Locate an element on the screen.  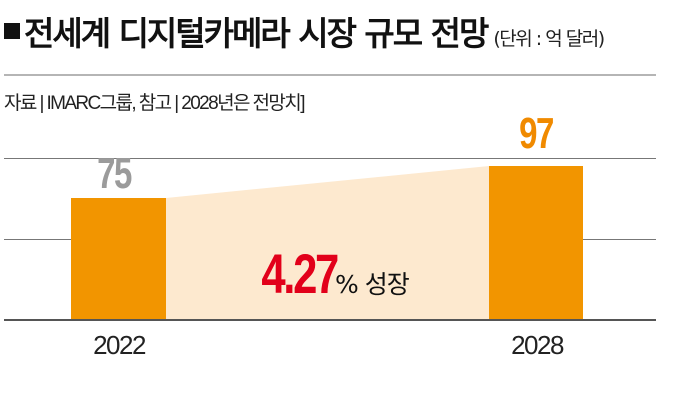
source-note: 자료 | IMARC그룹, 참고 | 2028년은 전망치] is located at coordinates (154, 103).